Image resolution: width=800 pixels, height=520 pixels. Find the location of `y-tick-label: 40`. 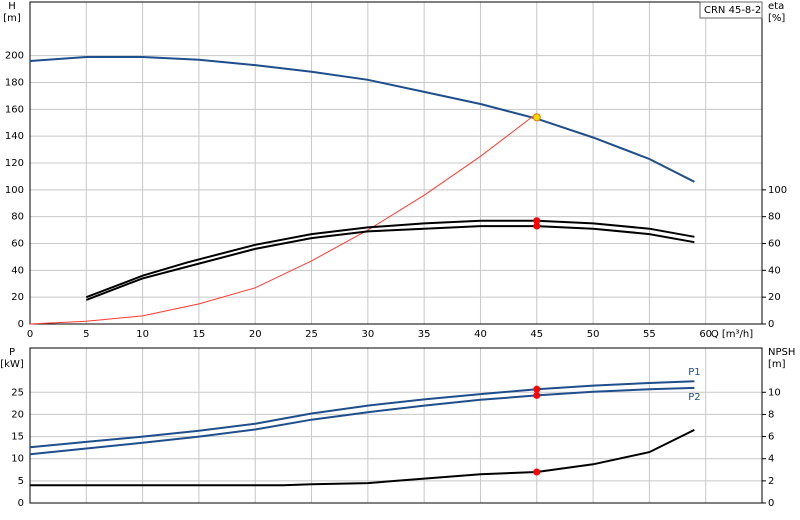

y-tick-label: 40 is located at coordinates (17, 270).